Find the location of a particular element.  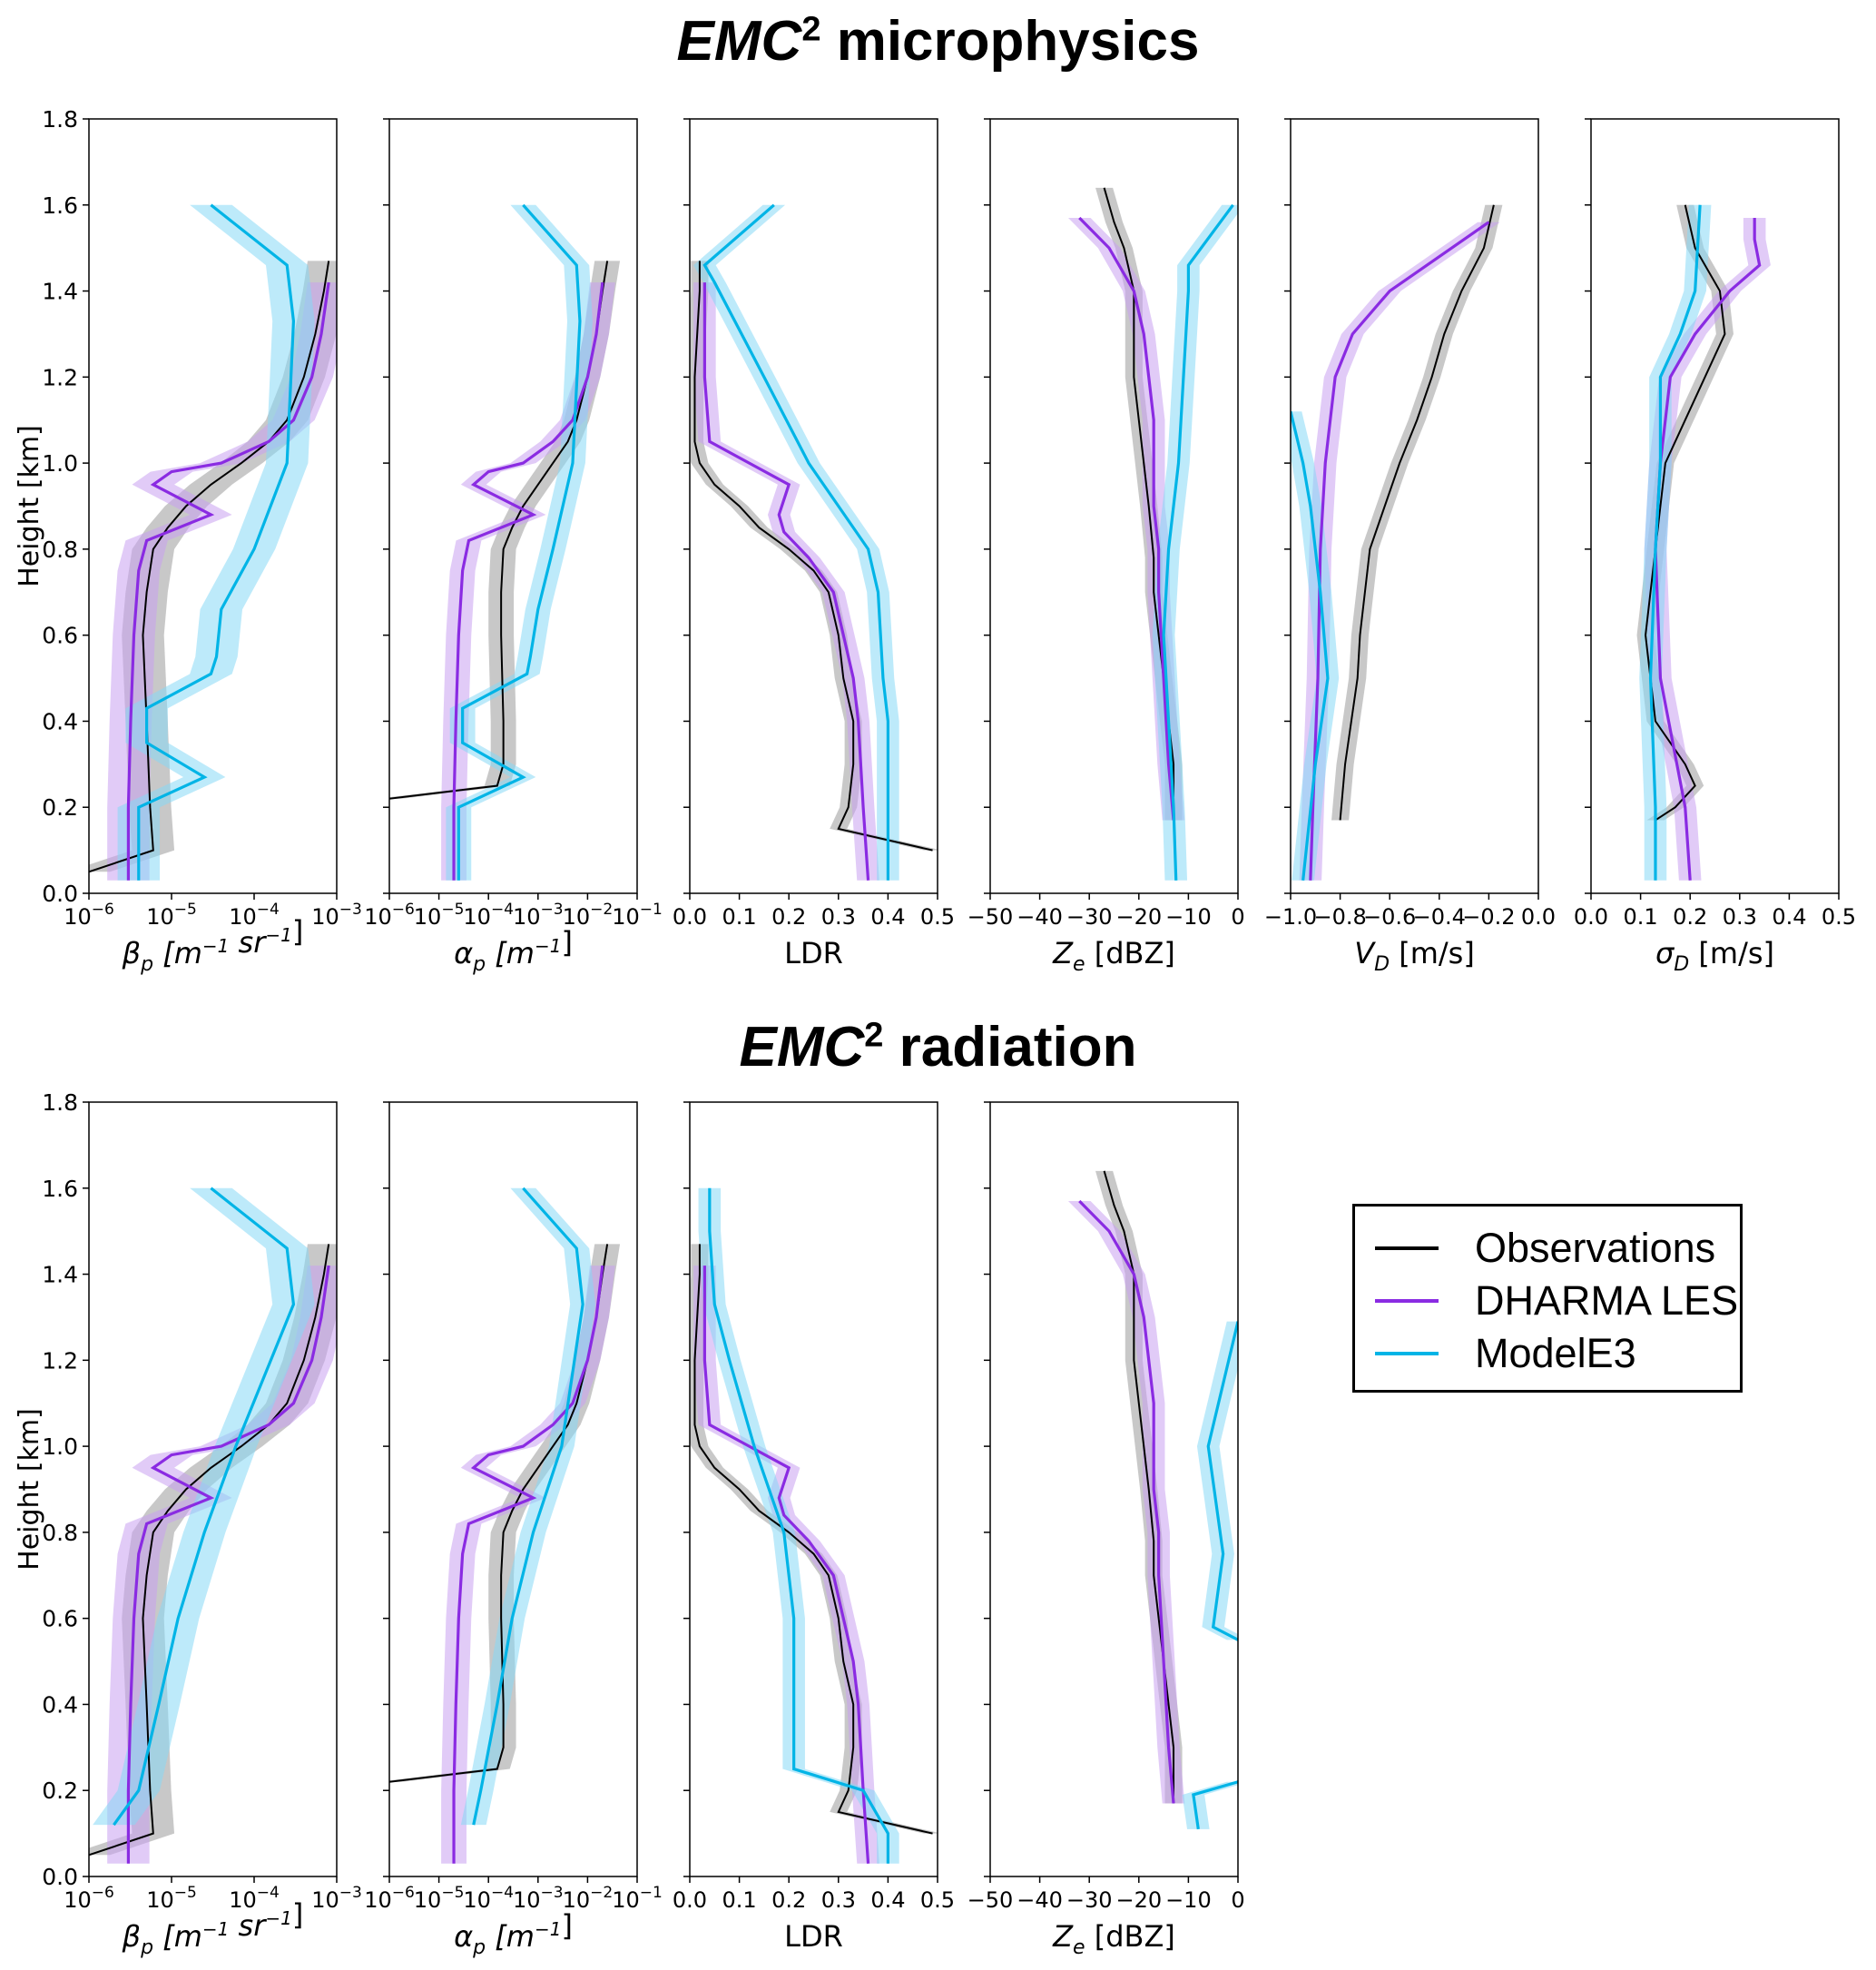

legend-swatch-observations is located at coordinates (1407, 1248).